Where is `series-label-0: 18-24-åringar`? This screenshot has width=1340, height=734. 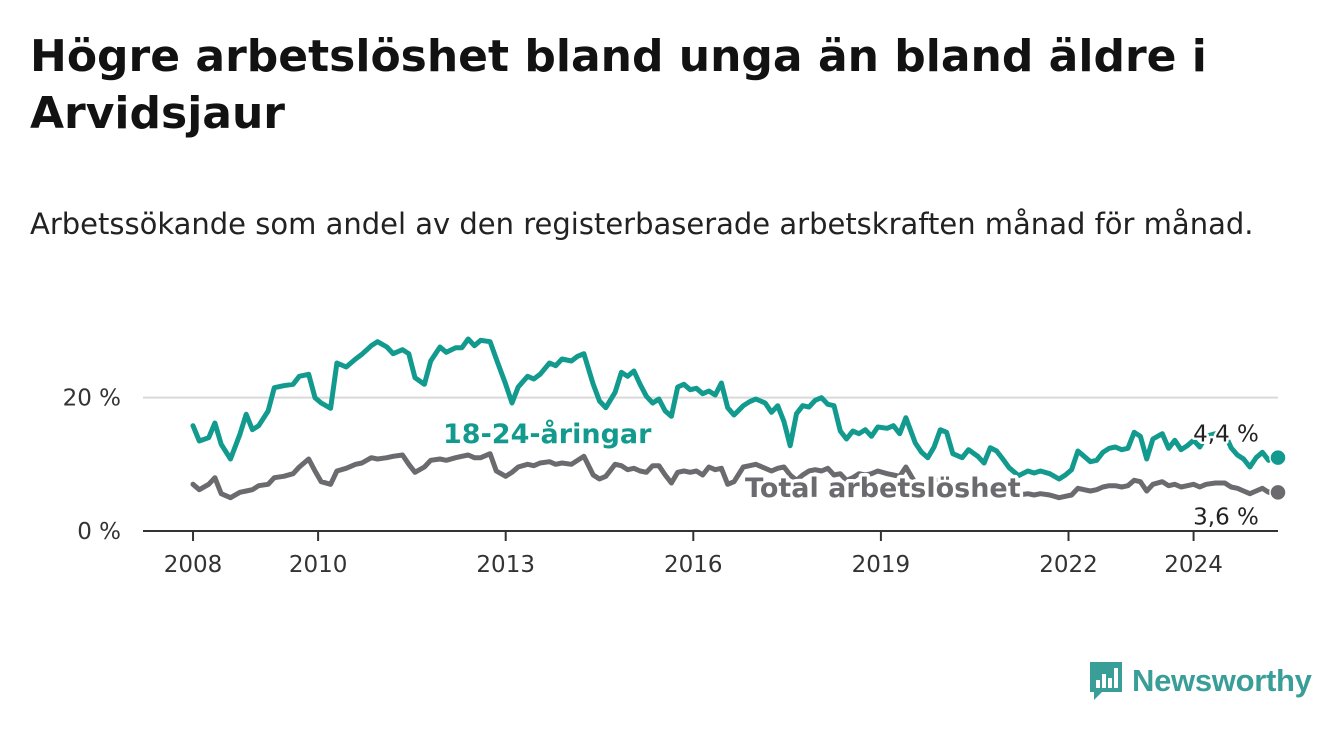
series-label-0: 18-24-åringar is located at coordinates (547, 434).